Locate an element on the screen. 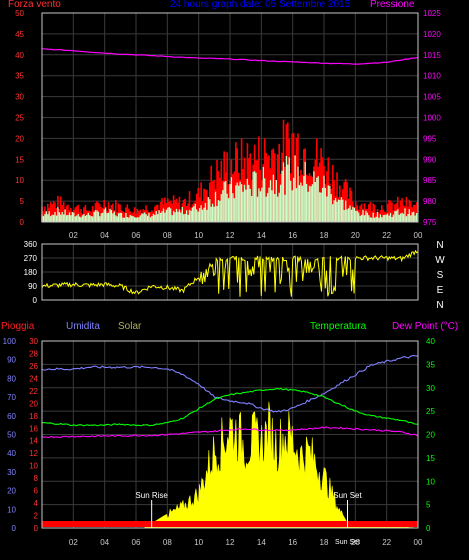 This screenshot has width=469, height=560. rain-axis-tick: 26 is located at coordinates (33, 366).